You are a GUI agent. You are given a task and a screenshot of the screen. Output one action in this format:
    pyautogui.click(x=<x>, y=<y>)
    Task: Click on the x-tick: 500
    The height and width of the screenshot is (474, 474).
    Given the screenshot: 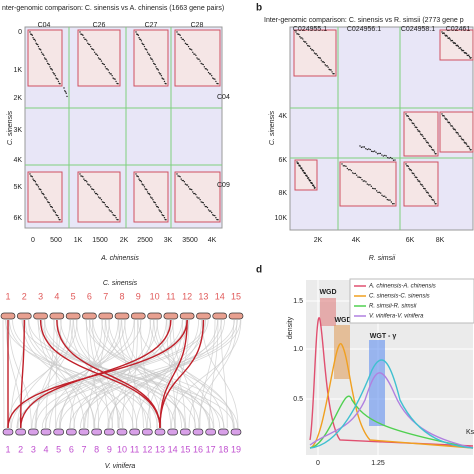 What is the action you would take?
    pyautogui.click(x=56, y=240)
    